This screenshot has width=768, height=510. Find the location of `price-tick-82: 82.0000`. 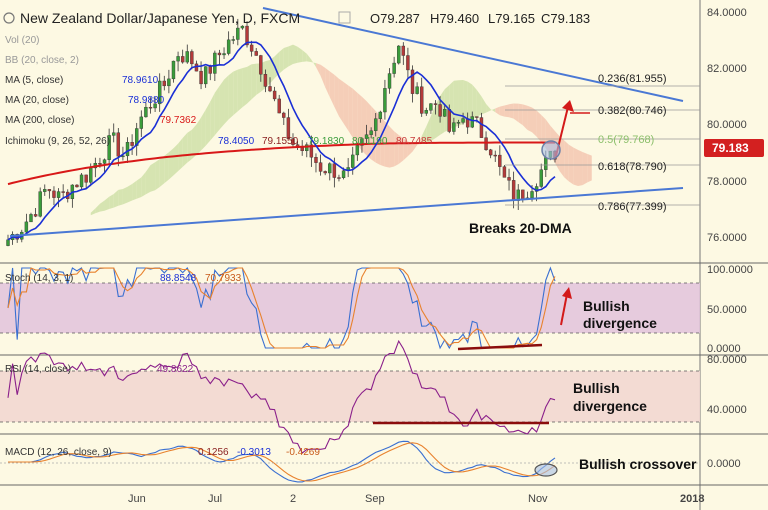

price-tick-82: 82.0000 is located at coordinates (727, 69).